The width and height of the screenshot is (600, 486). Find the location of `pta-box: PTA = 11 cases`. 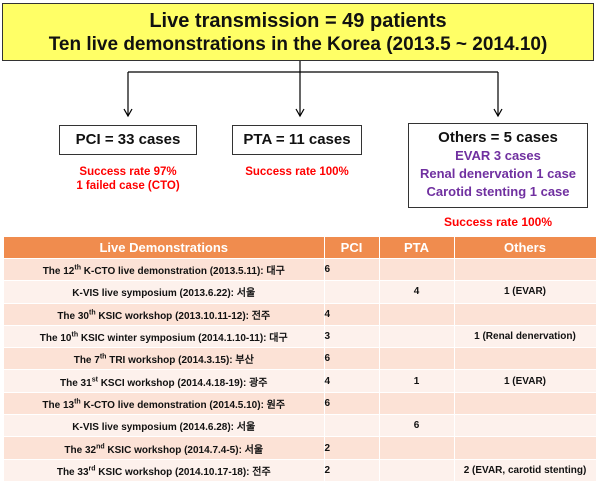

pta-box: PTA = 11 cases is located at coordinates (297, 140).